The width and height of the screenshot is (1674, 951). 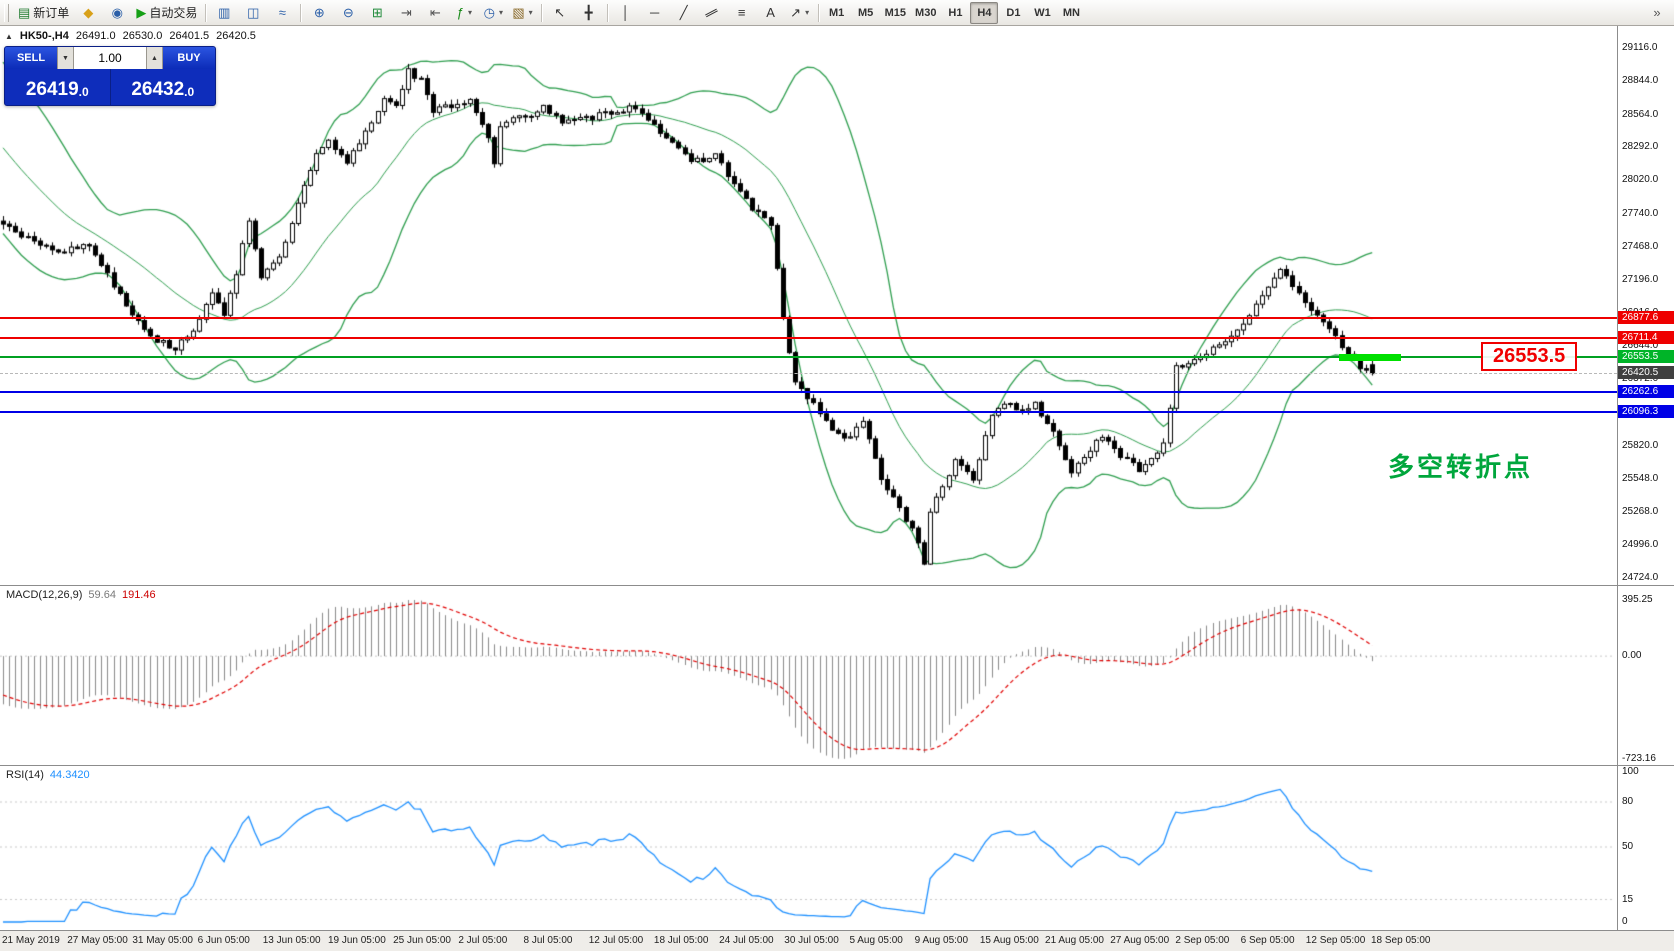 What do you see at coordinates (1632, 656) in the screenshot?
I see `macd-scale-tick: 0.00` at bounding box center [1632, 656].